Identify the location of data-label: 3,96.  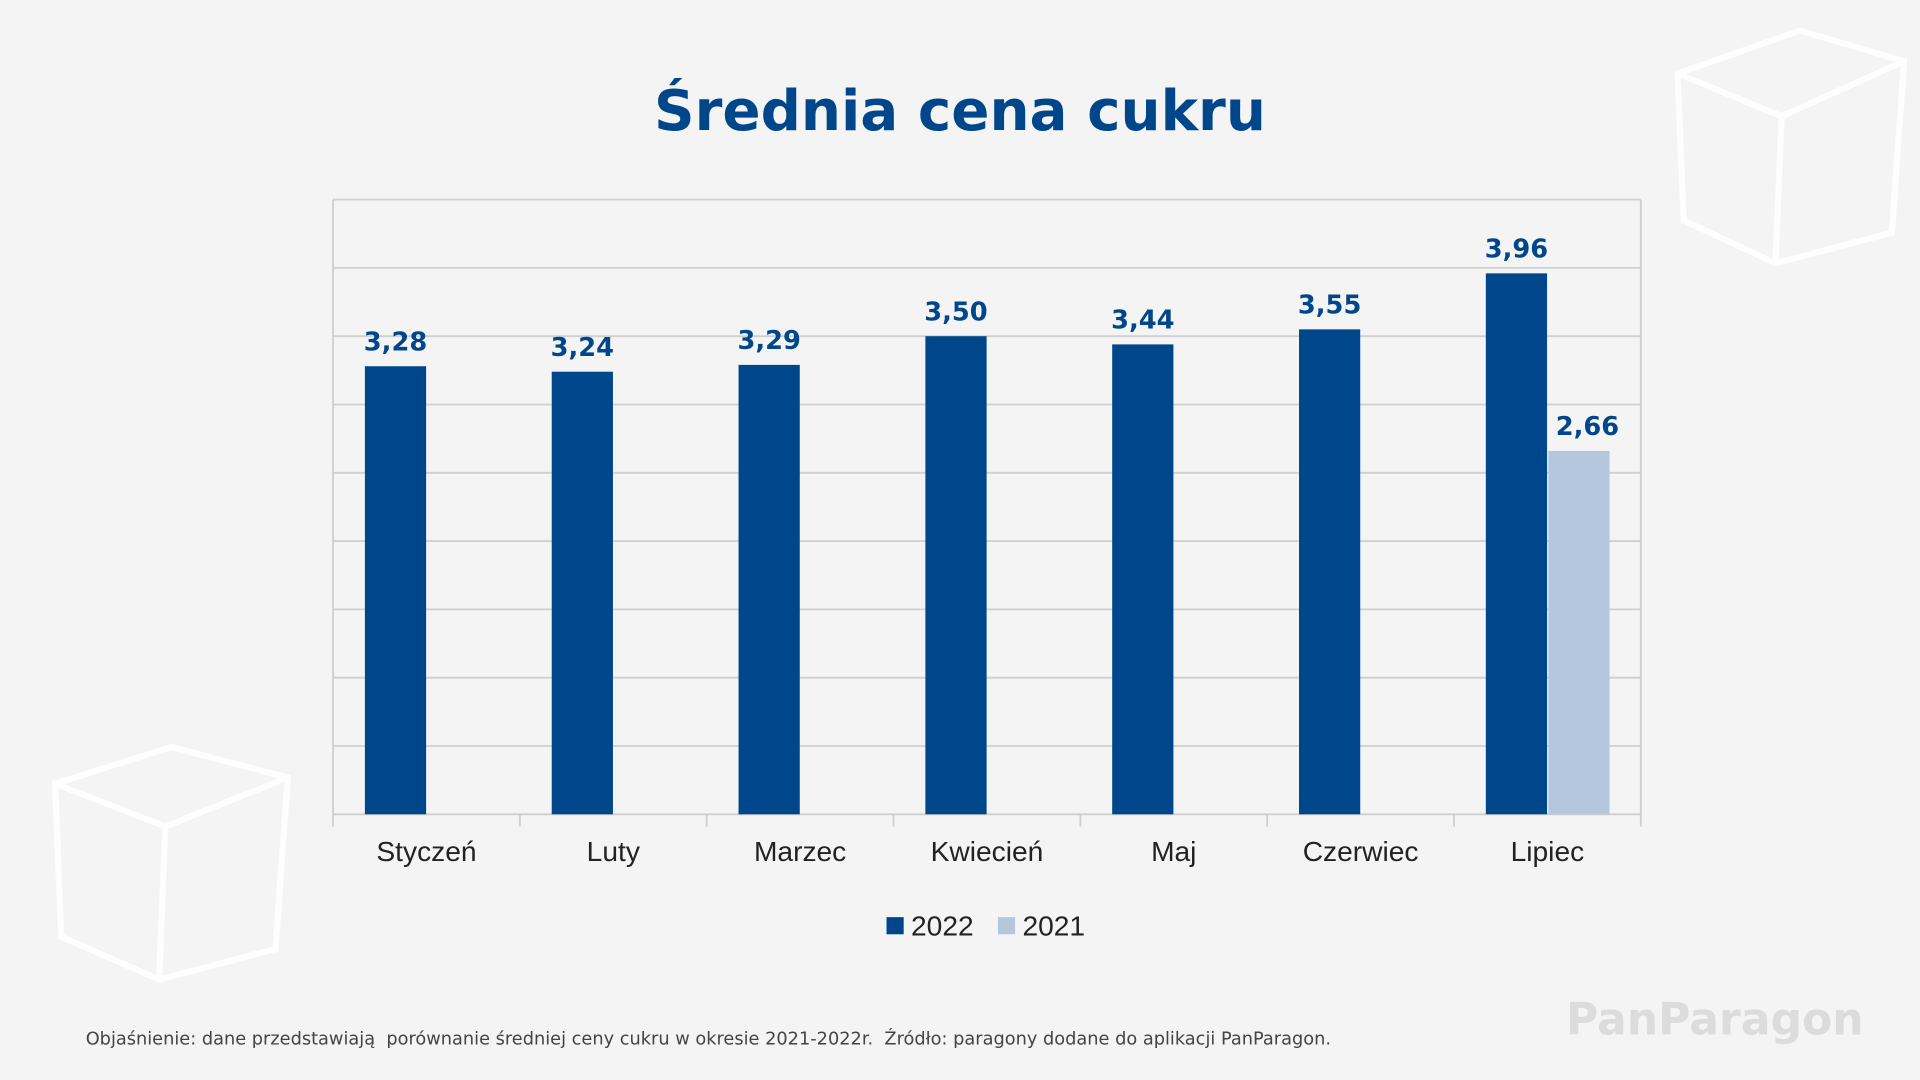
(1516, 249).